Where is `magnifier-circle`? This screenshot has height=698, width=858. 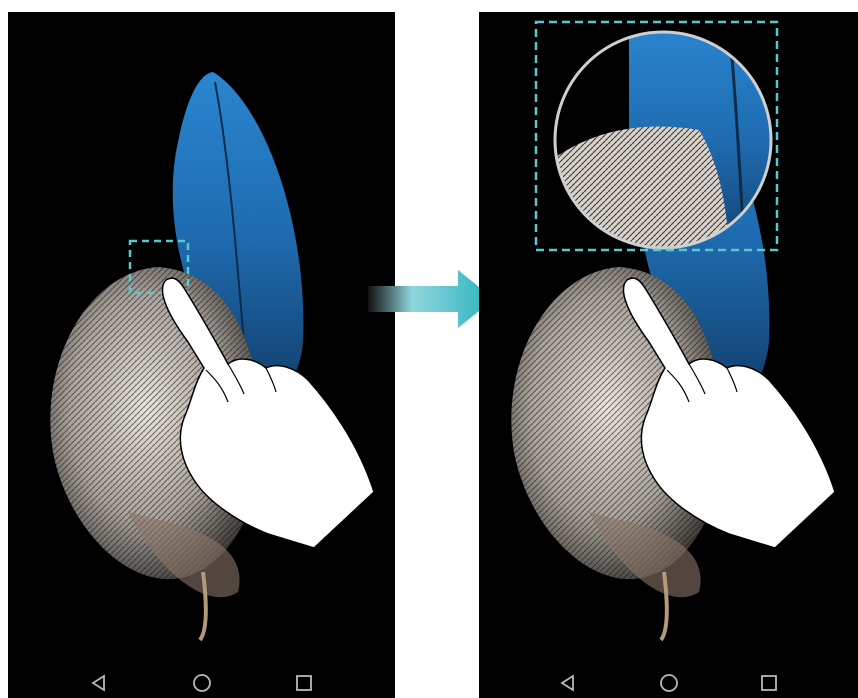 magnifier-circle is located at coordinates (663, 140).